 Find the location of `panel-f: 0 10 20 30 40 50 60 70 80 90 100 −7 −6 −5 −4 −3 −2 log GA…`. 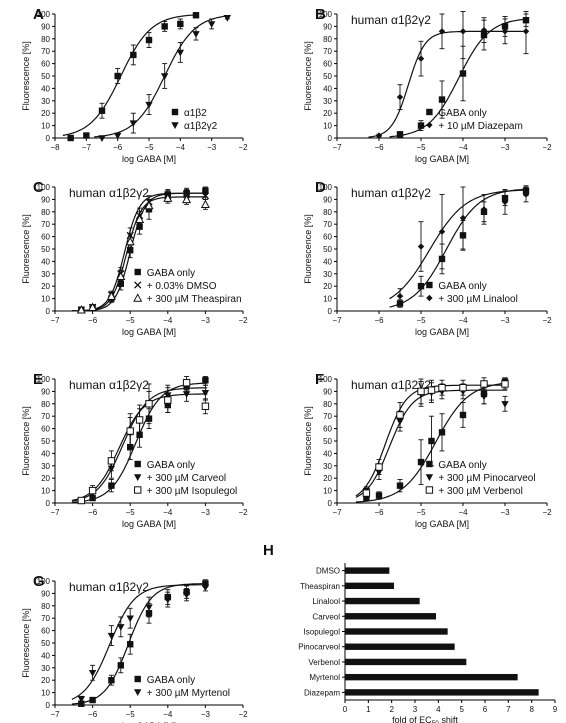

panel-f: 0 10 20 30 40 50 60 70 80 90 100 −7 −6 −5 −4 −3 −2 log GA… is located at coordinates (427, 450).